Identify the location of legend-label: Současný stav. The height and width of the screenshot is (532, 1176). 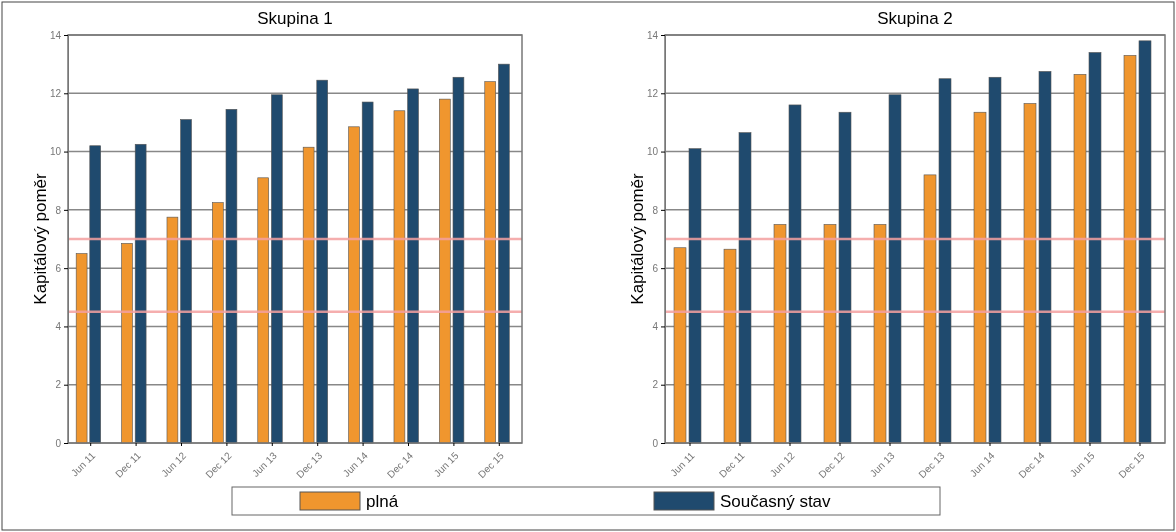
(776, 501).